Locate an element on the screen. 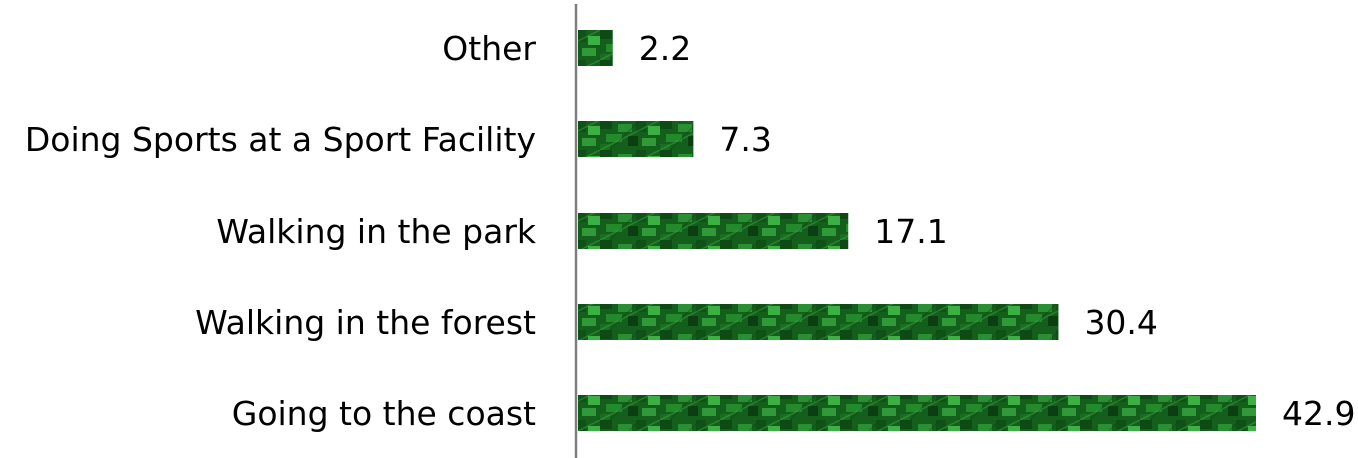  value-label-4: 42.9 is located at coordinates (1318, 413).